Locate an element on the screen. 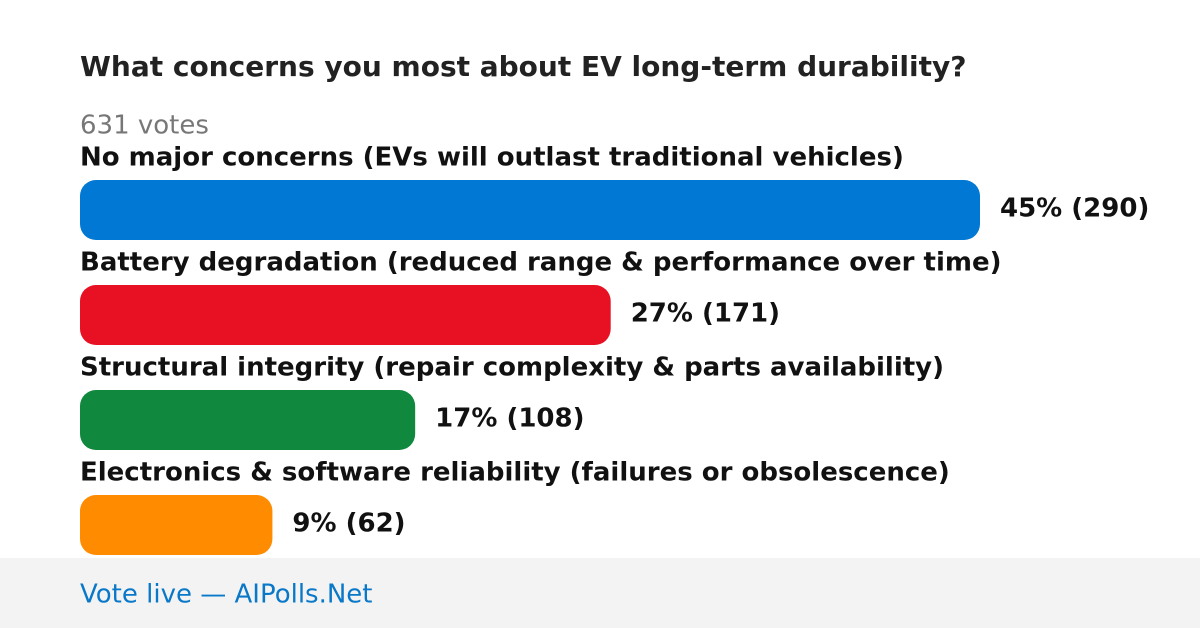 The image size is (1200, 628). value-label: 27% (171) is located at coordinates (705, 314).